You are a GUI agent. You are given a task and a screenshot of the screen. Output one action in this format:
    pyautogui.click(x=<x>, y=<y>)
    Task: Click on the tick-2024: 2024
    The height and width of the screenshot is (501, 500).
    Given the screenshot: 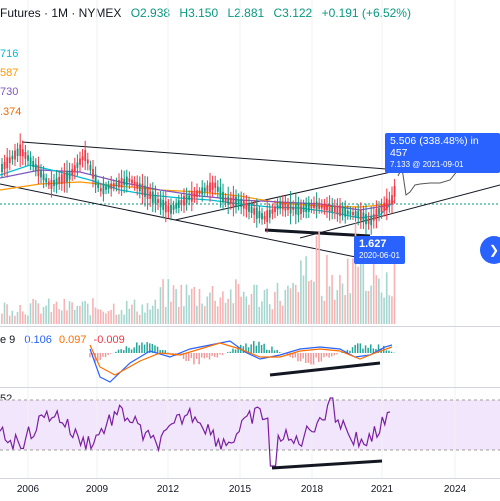 What is the action you would take?
    pyautogui.click(x=455, y=489)
    